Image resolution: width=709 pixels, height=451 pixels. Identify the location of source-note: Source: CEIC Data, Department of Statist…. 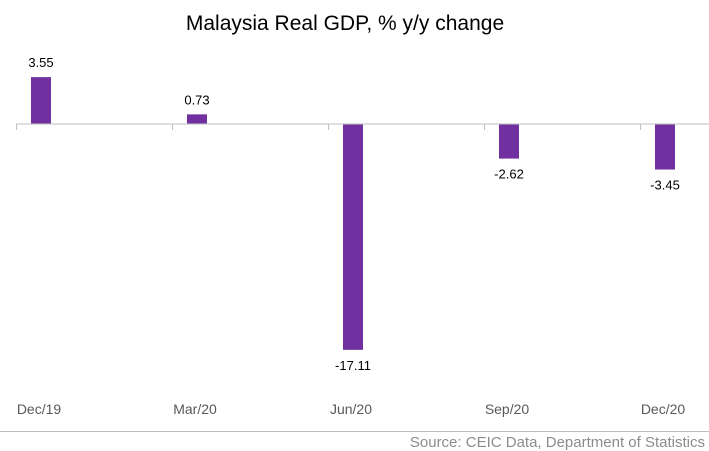
(557, 442).